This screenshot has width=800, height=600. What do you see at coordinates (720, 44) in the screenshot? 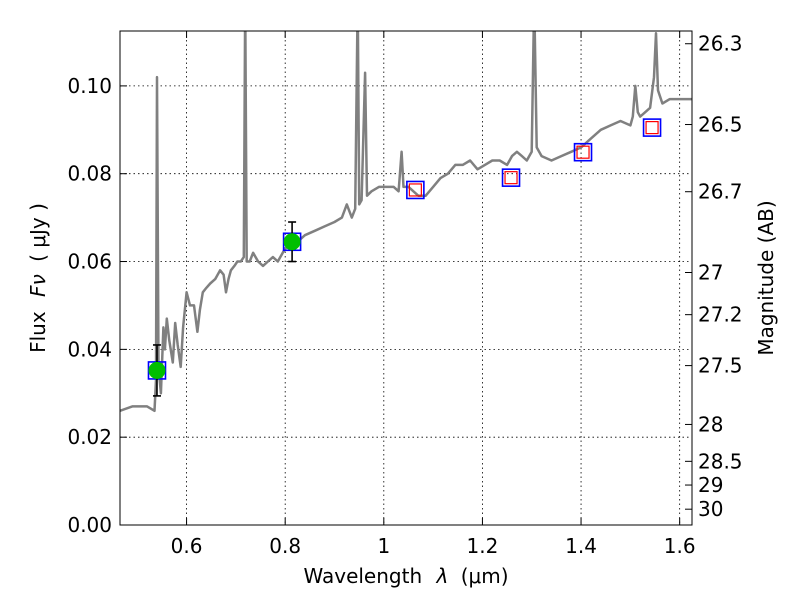
I see `mag-tick-label: 26.3` at bounding box center [720, 44].